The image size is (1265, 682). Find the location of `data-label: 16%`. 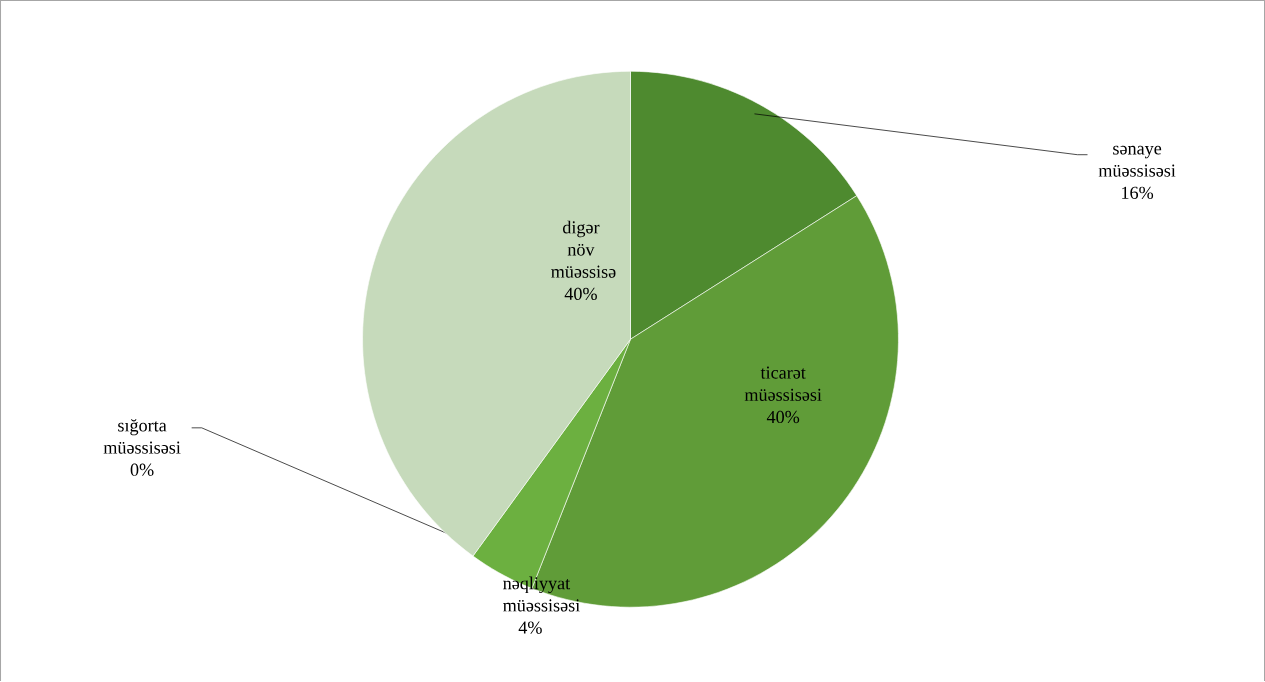

data-label: 16% is located at coordinates (1138, 193).